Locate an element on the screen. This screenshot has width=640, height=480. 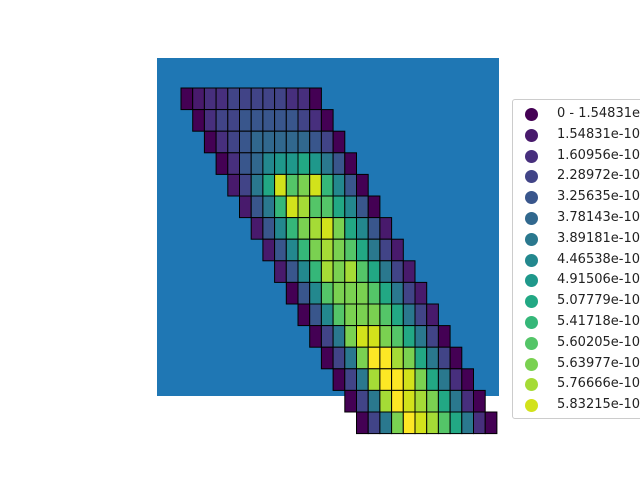
legend-label: 3.78143e-10 is located at coordinates (598, 217).